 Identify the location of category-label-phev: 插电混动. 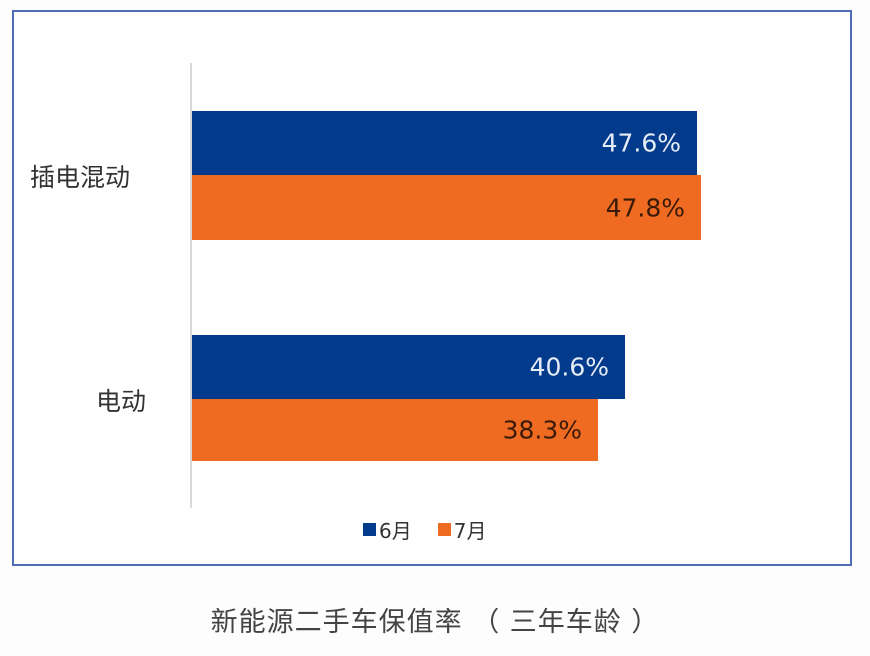
(80, 177).